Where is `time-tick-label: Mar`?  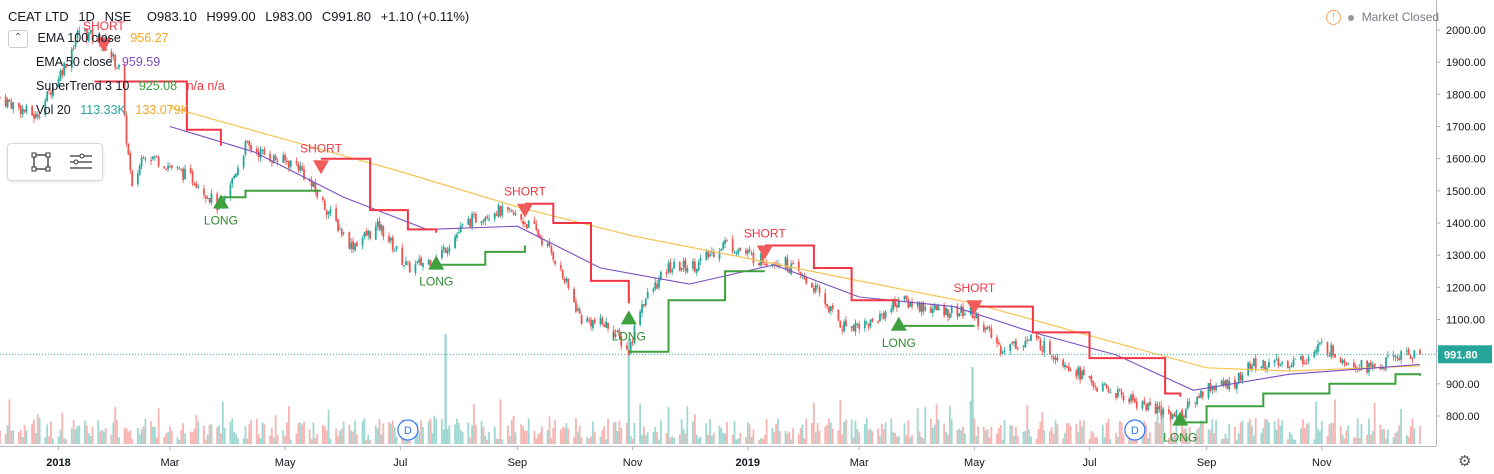
time-tick-label: Mar is located at coordinates (859, 463).